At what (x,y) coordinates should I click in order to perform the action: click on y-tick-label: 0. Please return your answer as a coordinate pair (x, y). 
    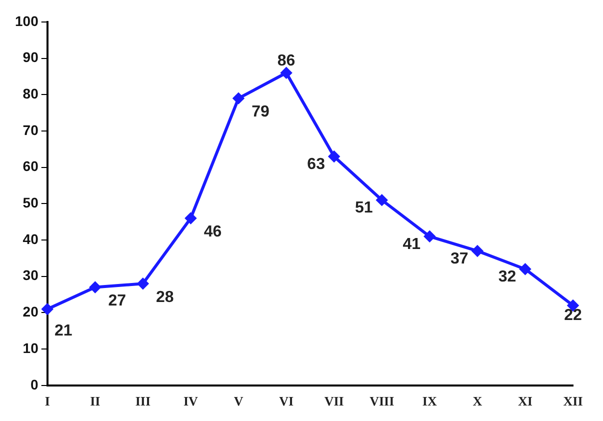
    Looking at the image, I should click on (34, 384).